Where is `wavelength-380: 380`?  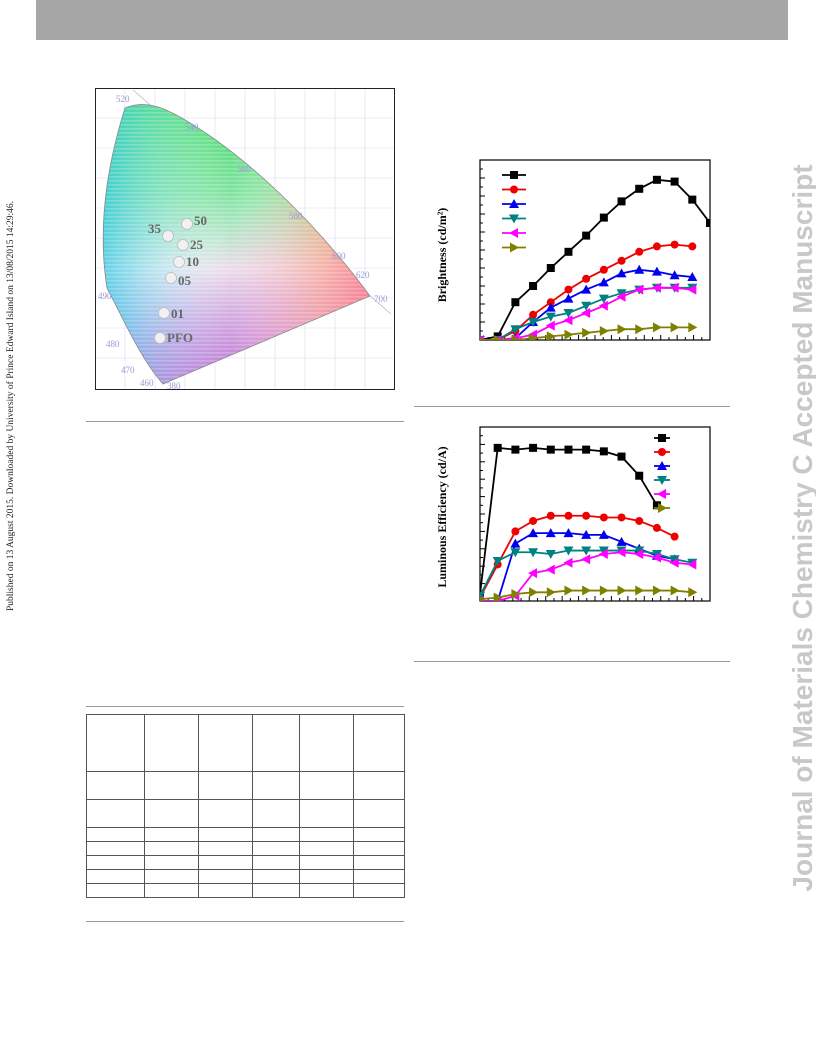
wavelength-380: 380 is located at coordinates (174, 385).